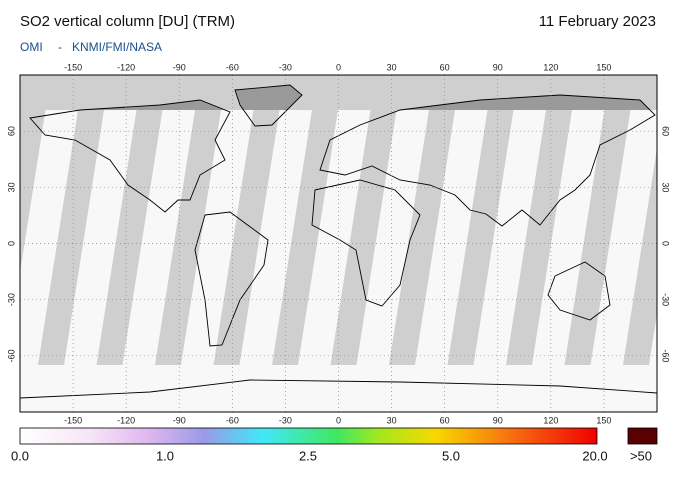  I want to click on colorbar-label: 2.5, so click(308, 455).